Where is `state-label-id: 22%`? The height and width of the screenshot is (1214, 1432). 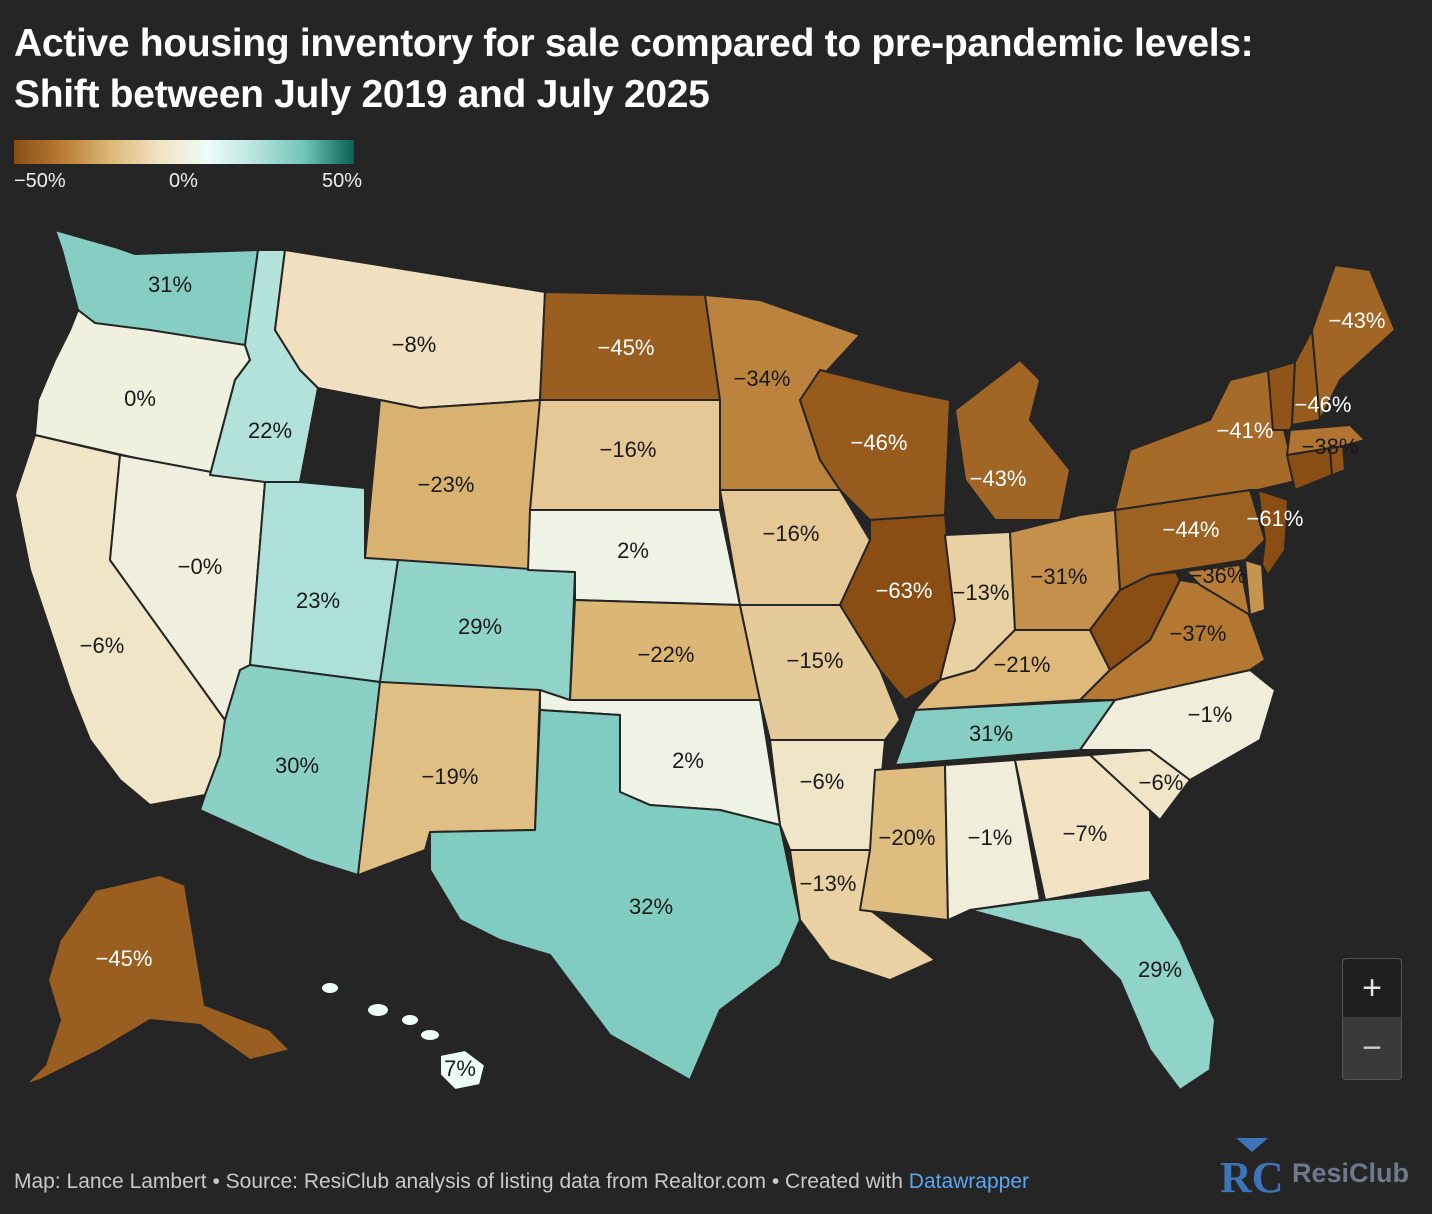
state-label-id: 22% is located at coordinates (270, 430).